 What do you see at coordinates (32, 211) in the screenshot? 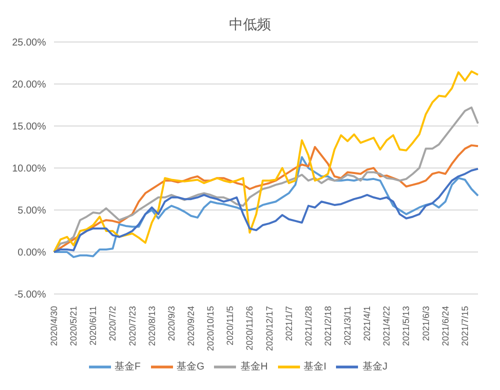
I see `y-tick-label: 5.00%` at bounding box center [32, 211].